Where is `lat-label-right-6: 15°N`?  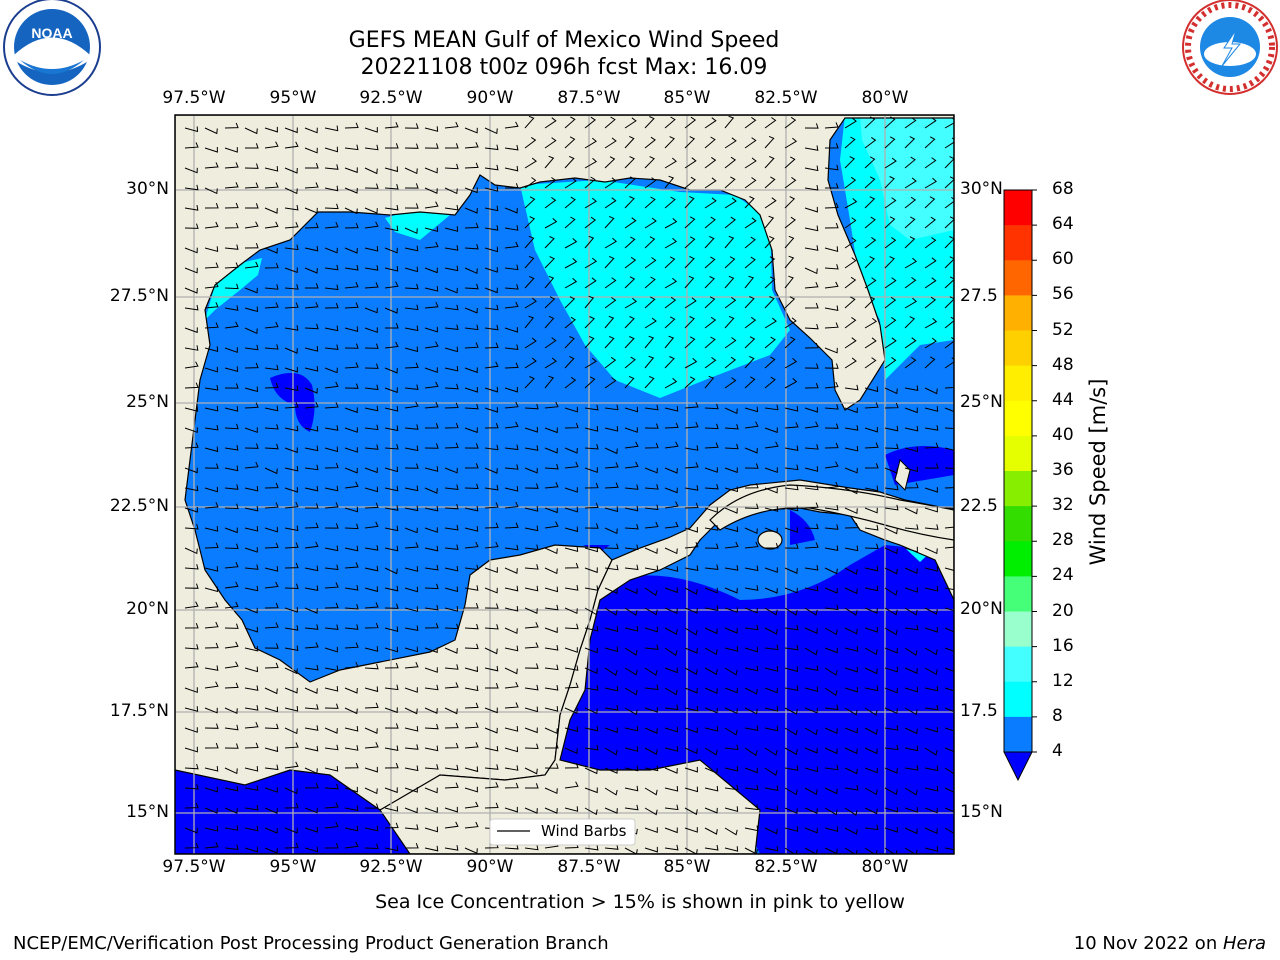 lat-label-right-6: 15°N is located at coordinates (981, 812).